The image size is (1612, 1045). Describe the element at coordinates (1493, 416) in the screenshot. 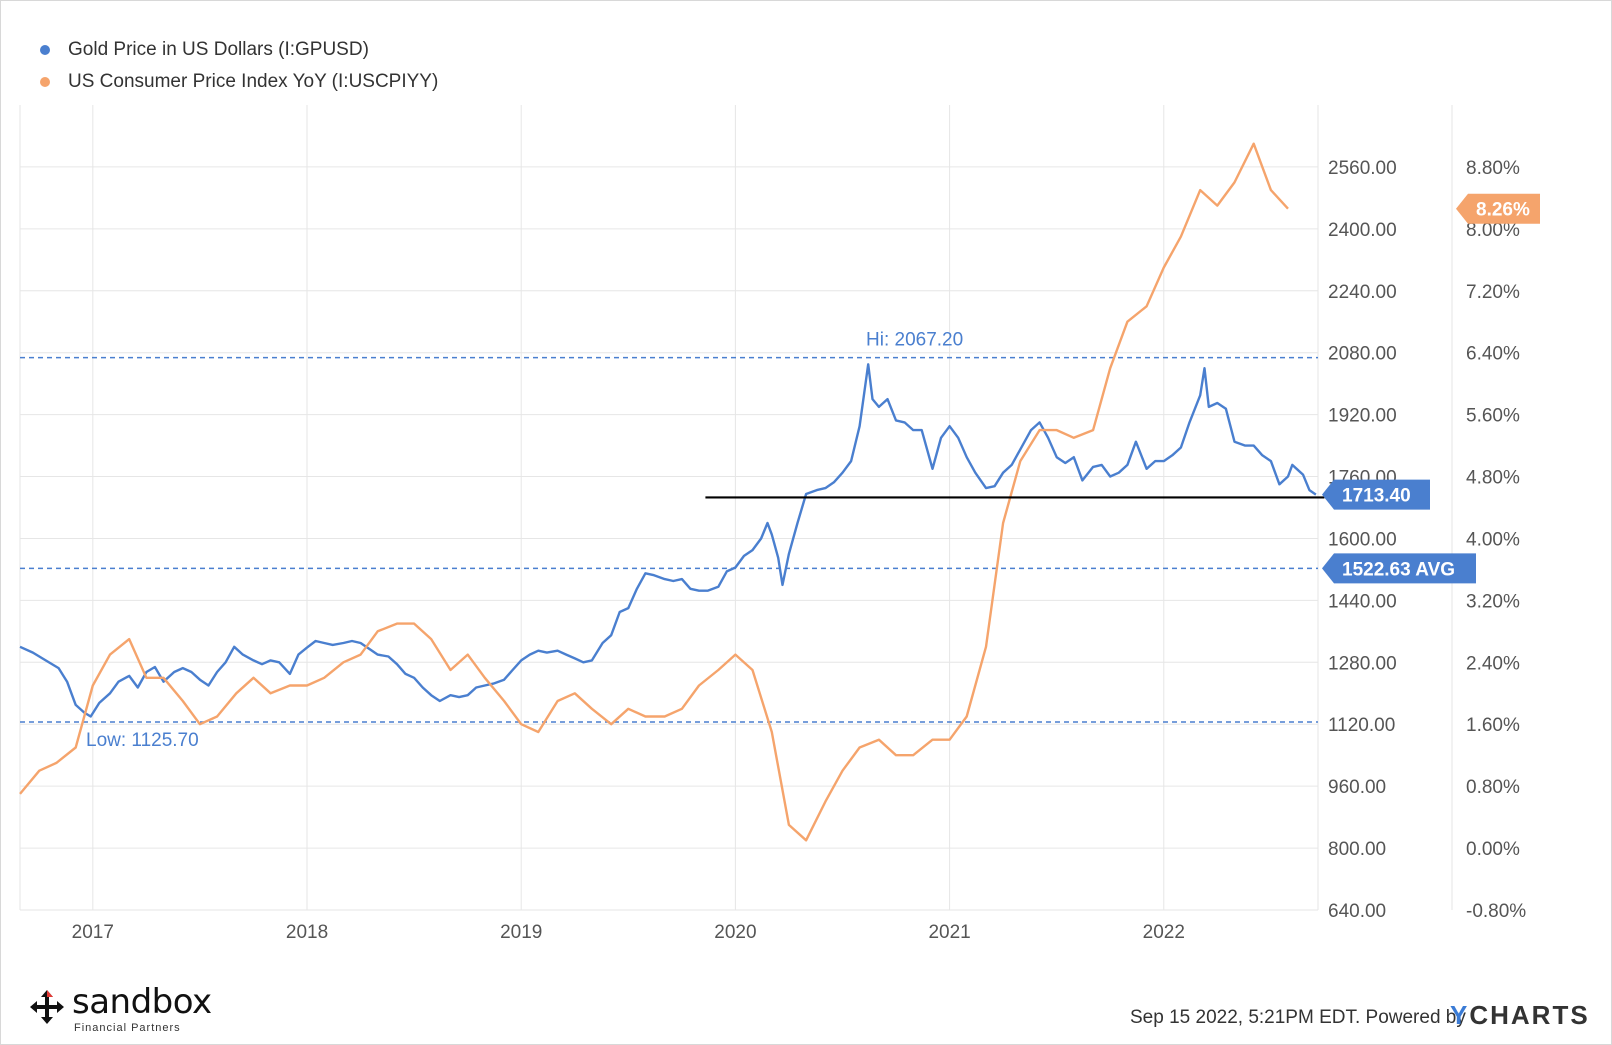

I see `y-right-tick-label: 5.60%` at that location.